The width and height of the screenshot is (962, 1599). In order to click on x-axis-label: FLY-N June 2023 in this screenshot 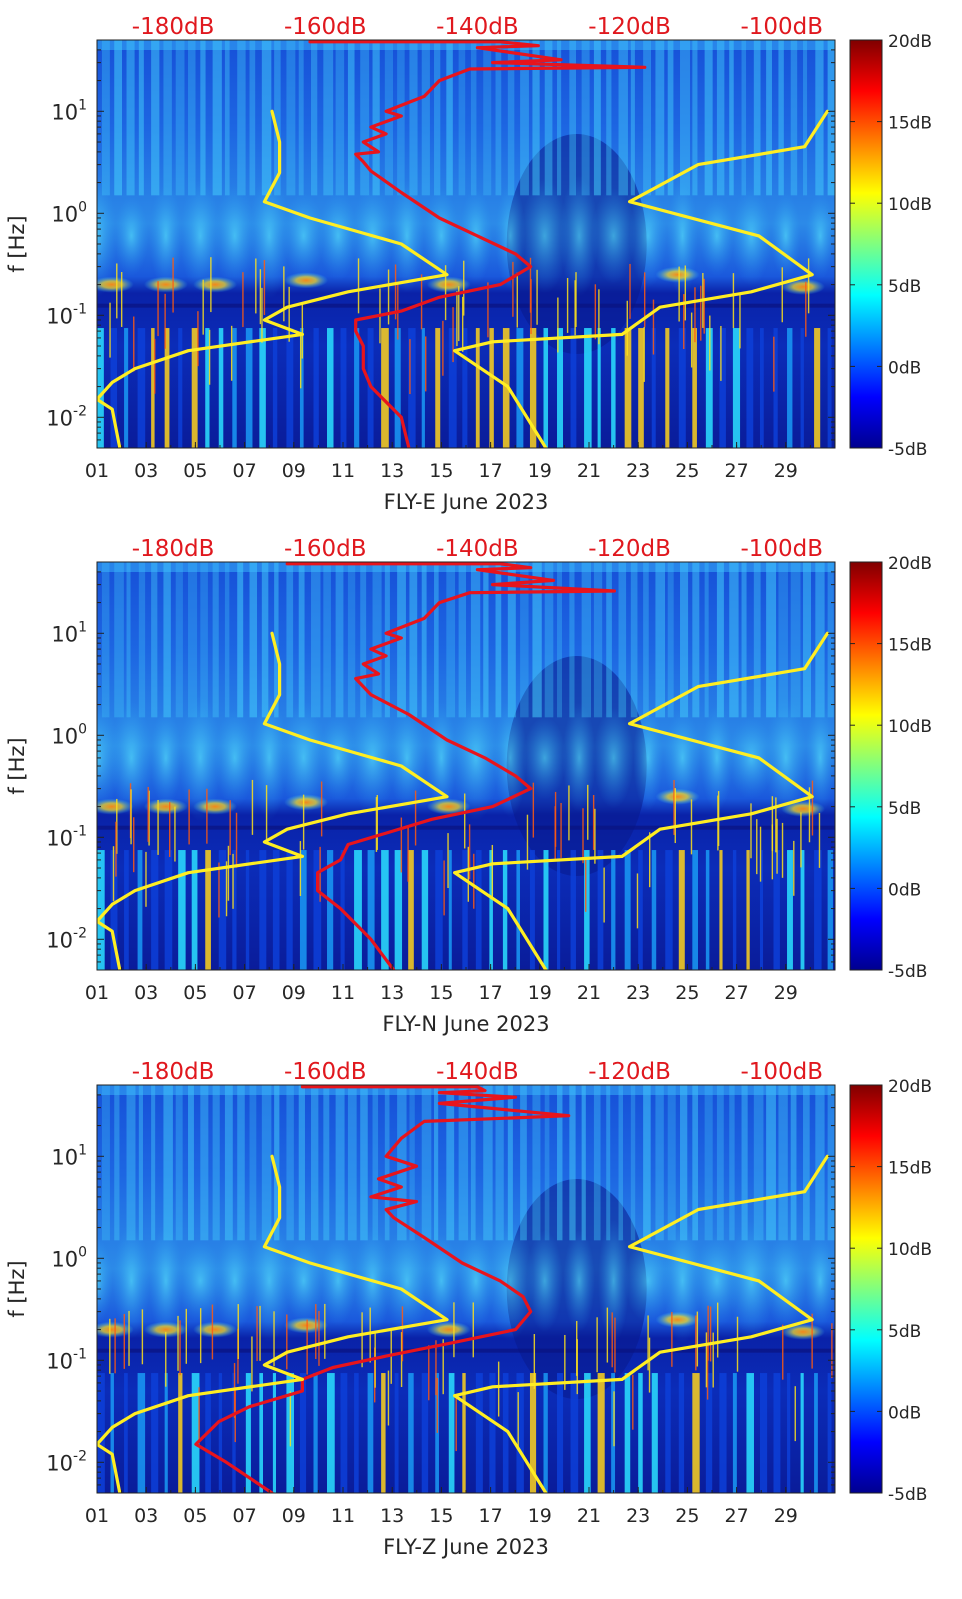, I will do `click(465, 1024)`.